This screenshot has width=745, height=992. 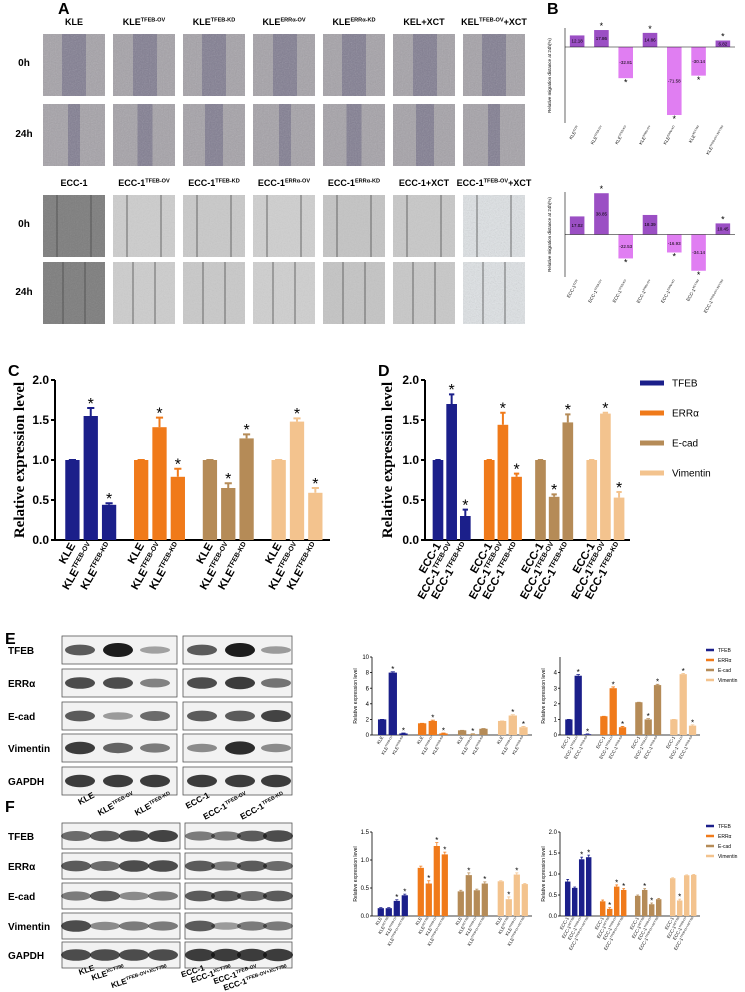 I want to click on x-tick-label: KLETFEB-OV, so click(x=427, y=745).